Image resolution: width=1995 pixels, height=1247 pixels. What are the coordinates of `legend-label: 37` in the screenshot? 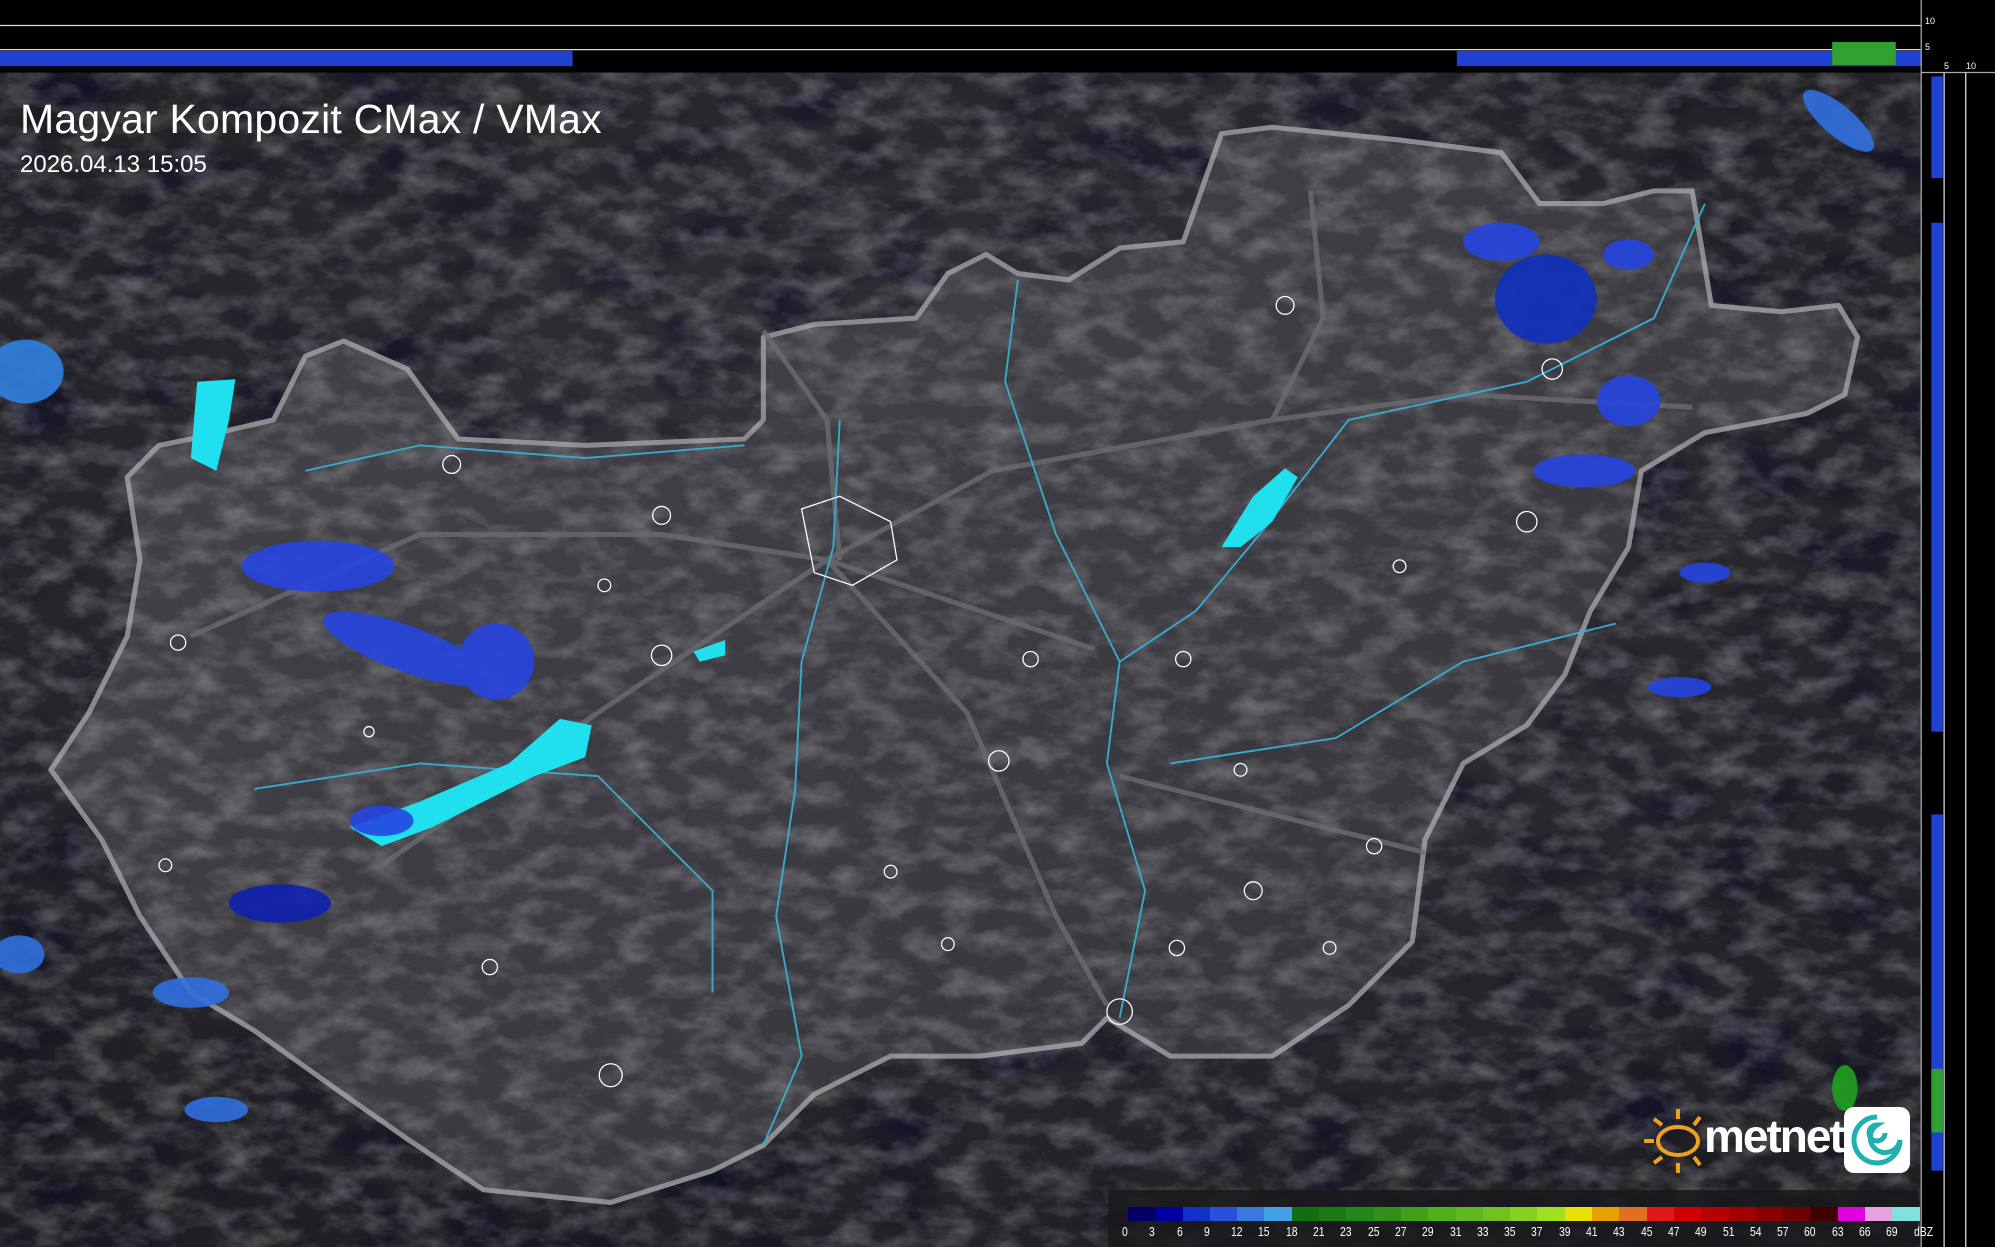 It's located at (1537, 1231).